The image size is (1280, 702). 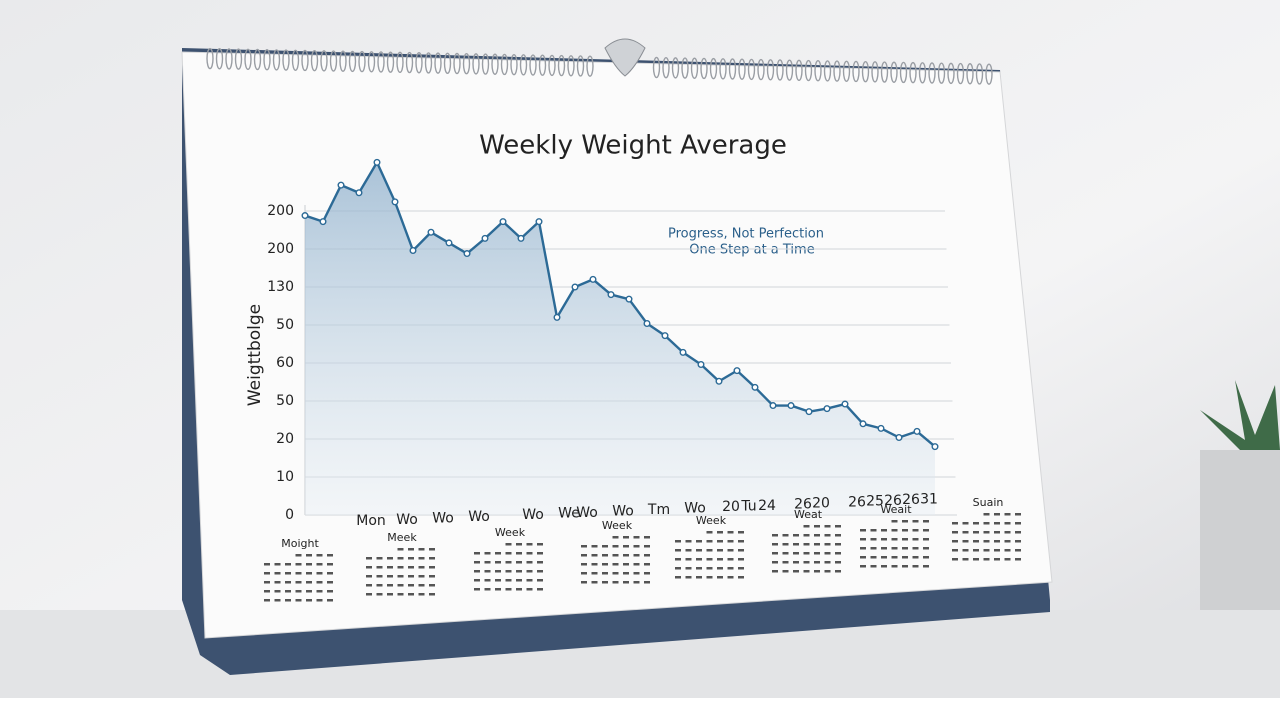 What do you see at coordinates (285, 439) in the screenshot?
I see `y-tick-label: 20` at bounding box center [285, 439].